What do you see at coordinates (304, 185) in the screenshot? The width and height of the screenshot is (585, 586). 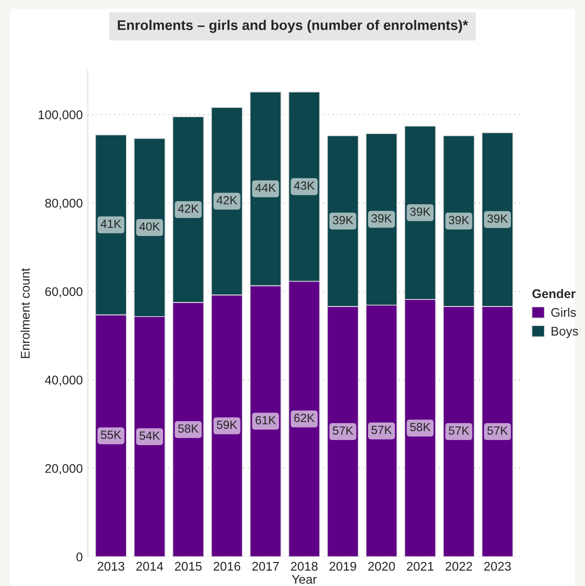 I see `data-label: 43K` at bounding box center [304, 185].